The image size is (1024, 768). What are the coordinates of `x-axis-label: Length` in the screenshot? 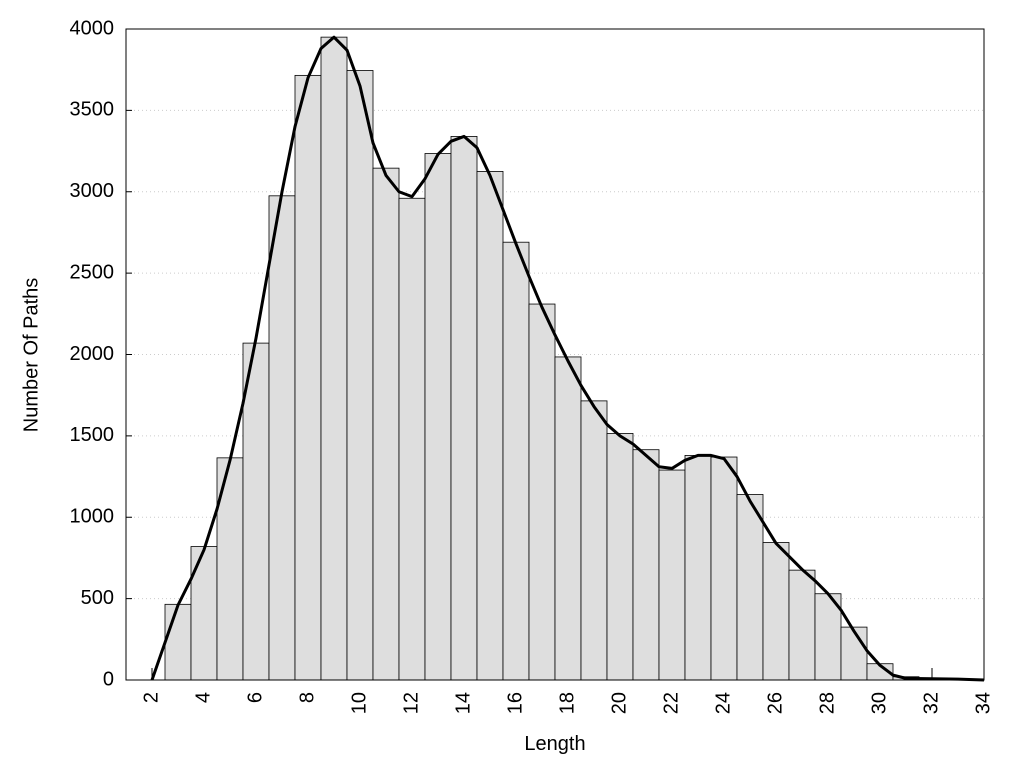 It's located at (554, 744).